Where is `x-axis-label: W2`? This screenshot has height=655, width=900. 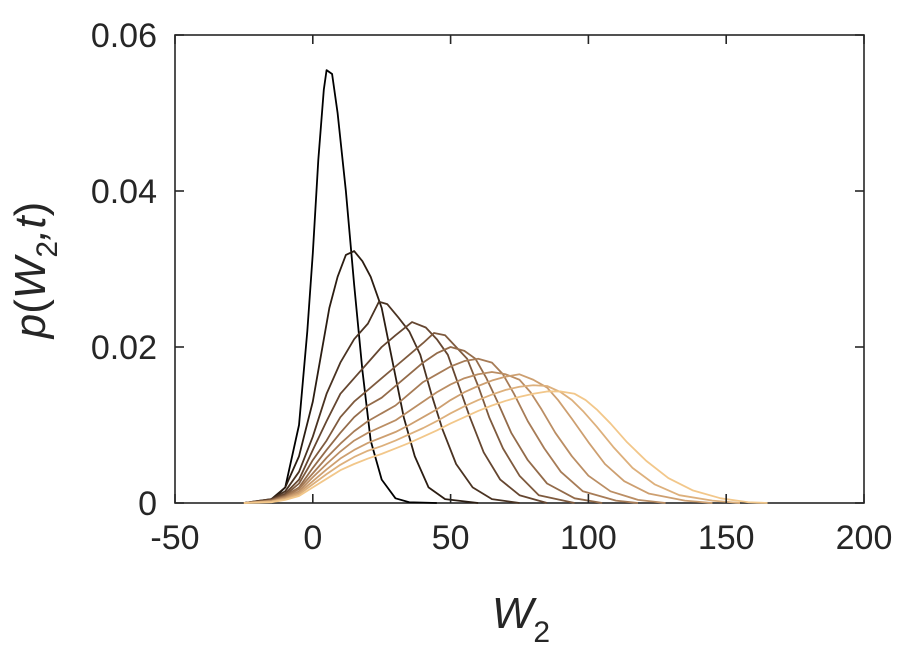
x-axis-label: W2 is located at coordinates (521, 619).